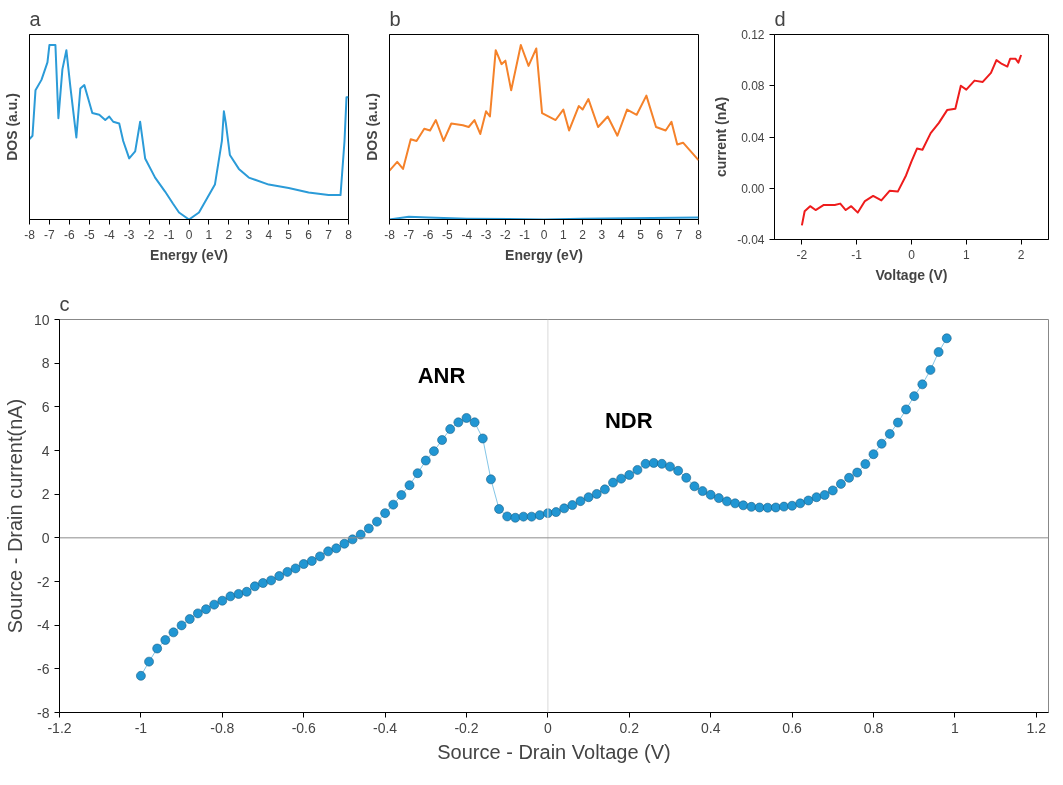 This screenshot has width=1063, height=785. I want to click on chart-title: d, so click(780, 18).